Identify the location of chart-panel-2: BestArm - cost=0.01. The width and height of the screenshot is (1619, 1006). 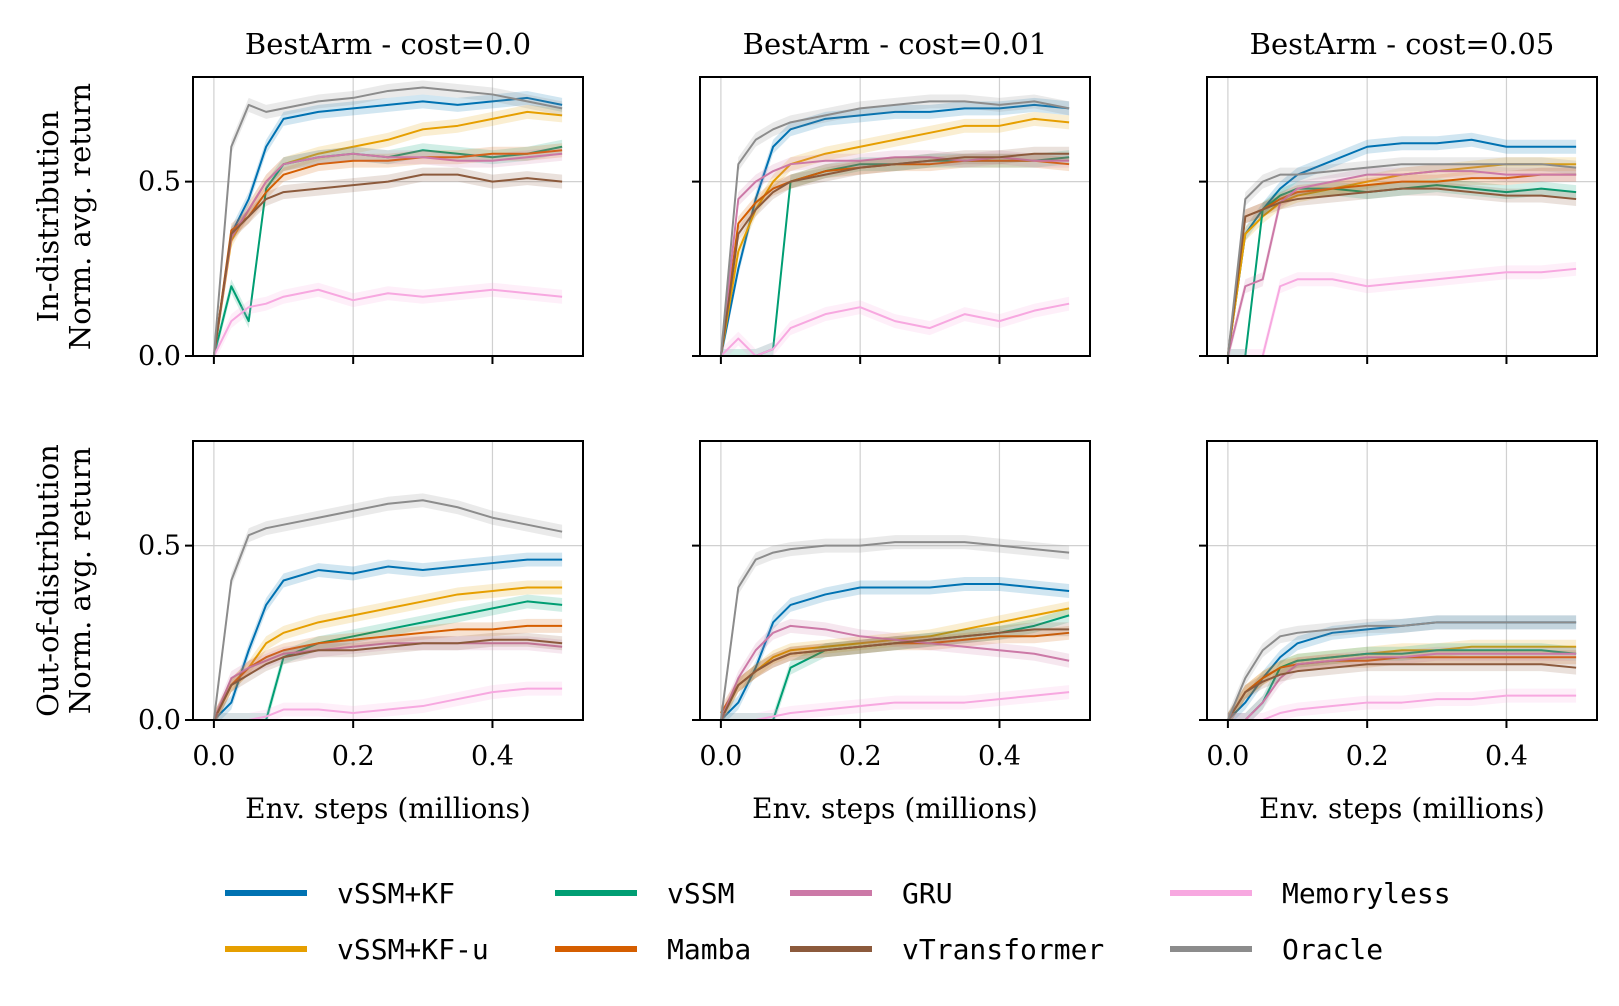
(891, 195).